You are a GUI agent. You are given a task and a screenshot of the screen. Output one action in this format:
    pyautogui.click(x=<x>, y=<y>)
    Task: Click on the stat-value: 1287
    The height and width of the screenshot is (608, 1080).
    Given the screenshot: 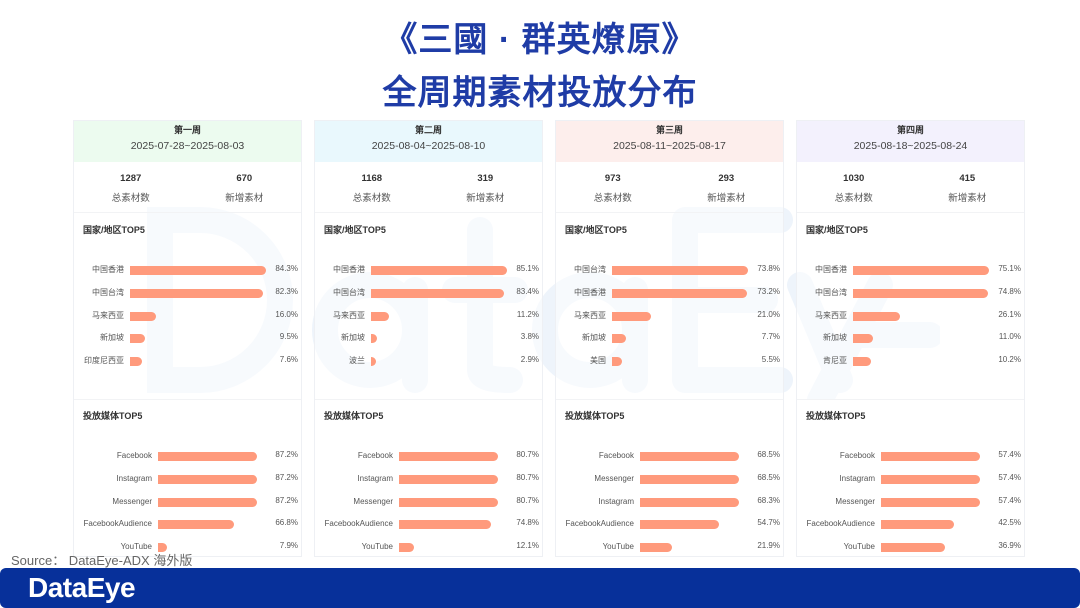 What is the action you would take?
    pyautogui.click(x=131, y=178)
    